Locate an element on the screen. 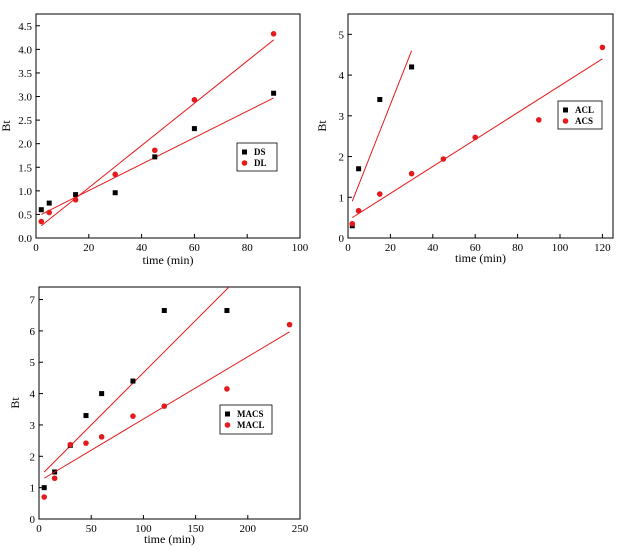  x-tick-label: 60 is located at coordinates (195, 248).